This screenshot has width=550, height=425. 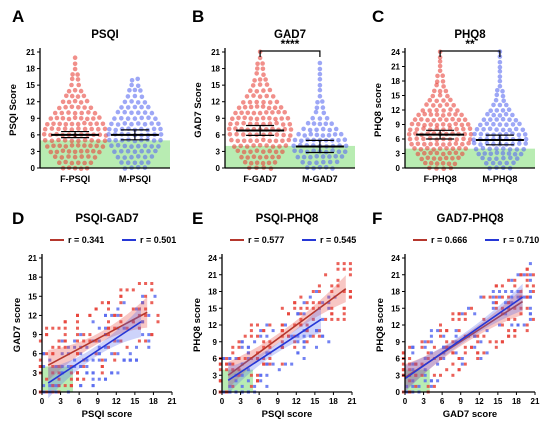 I want to click on y-tick-label: 3, so click(x=35, y=373).